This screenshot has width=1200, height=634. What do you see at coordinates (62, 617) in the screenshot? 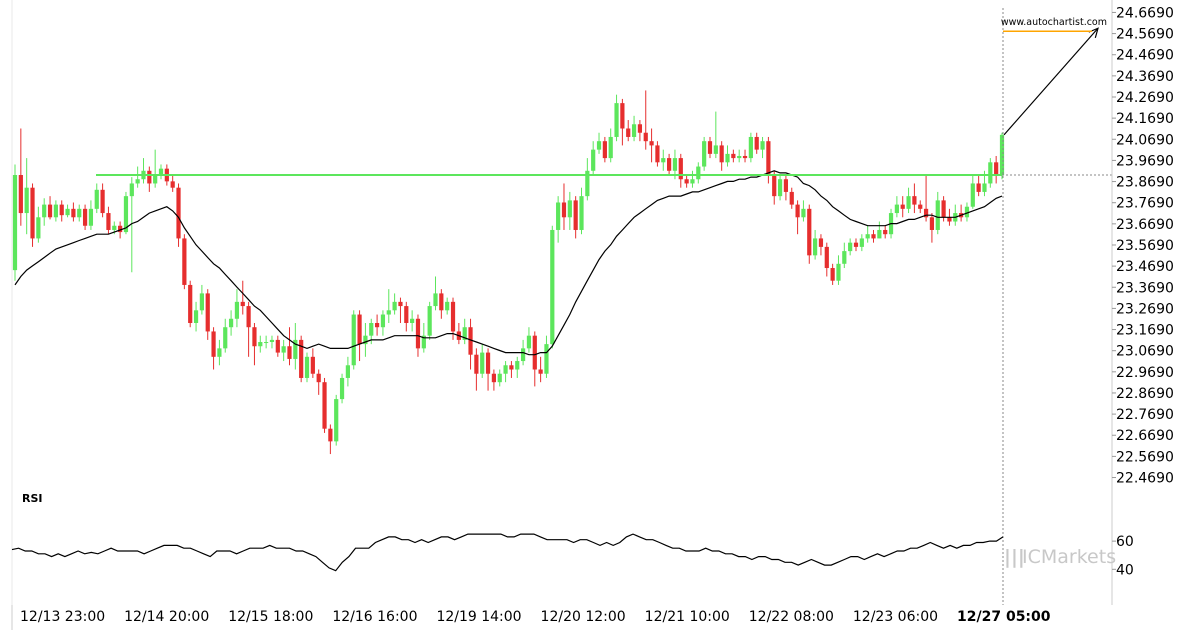
I see `time-label: 12/13 23:00` at bounding box center [62, 617].